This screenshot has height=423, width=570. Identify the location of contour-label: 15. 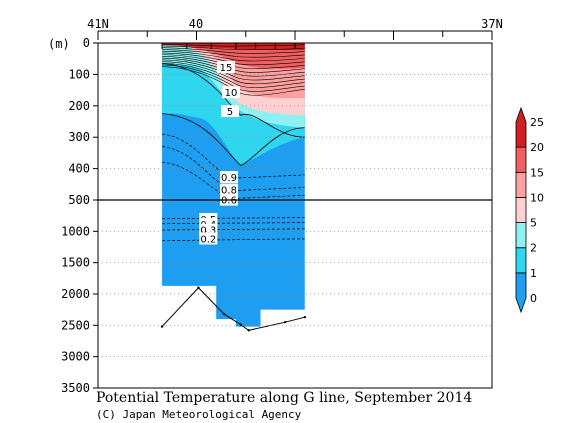
(226, 68).